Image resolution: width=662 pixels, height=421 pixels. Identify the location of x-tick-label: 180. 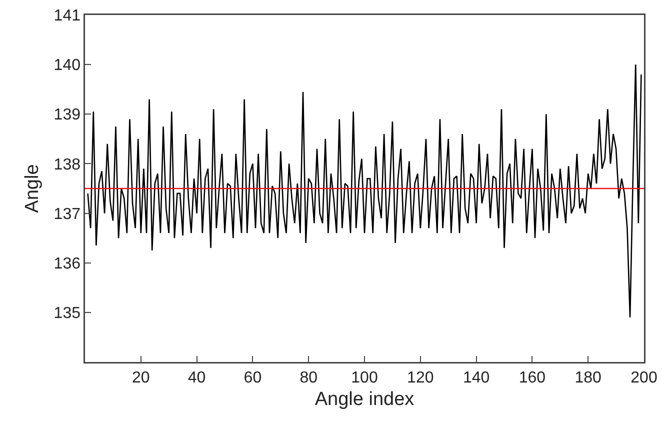
(588, 378).